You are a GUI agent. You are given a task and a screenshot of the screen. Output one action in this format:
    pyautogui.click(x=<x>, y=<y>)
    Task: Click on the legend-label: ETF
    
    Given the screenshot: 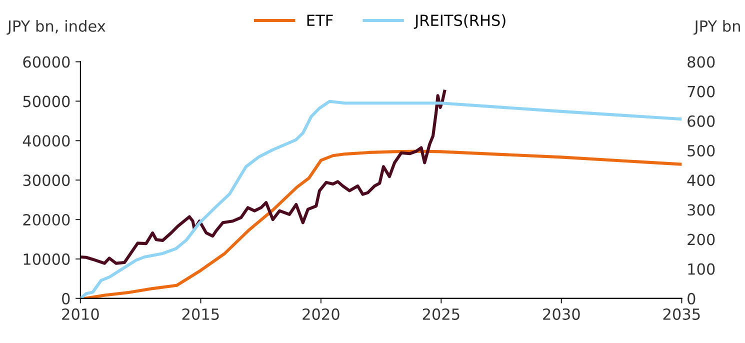 What is the action you would take?
    pyautogui.click(x=320, y=20)
    